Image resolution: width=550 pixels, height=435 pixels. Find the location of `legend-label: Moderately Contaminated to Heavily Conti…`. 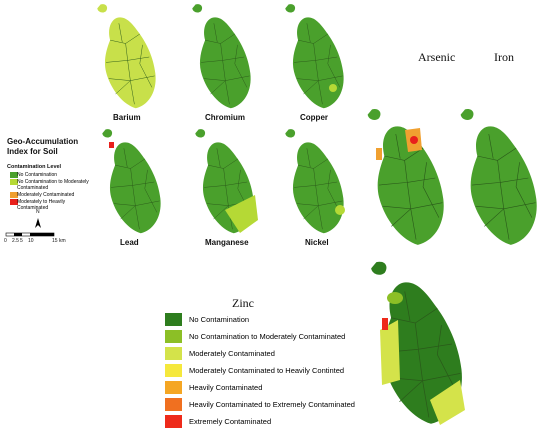

legend-label: Moderately Contaminated to Heavily Conti… is located at coordinates (267, 370).